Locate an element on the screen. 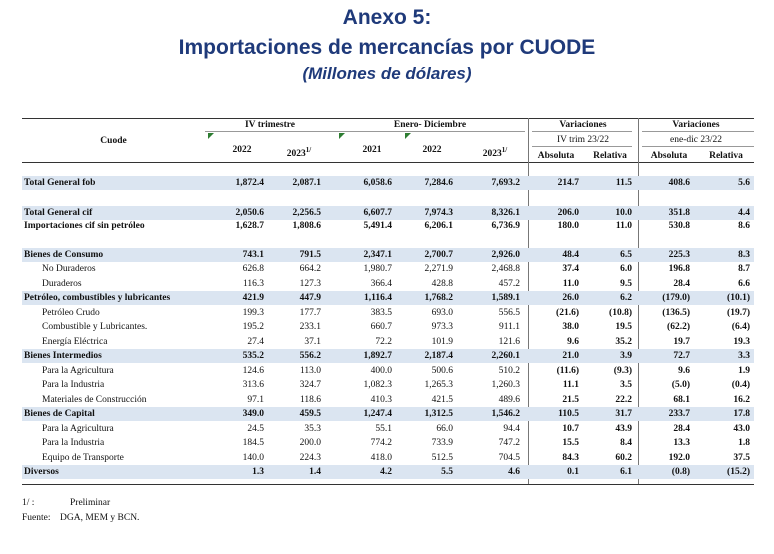 The width and height of the screenshot is (774, 554). row-value: 664.2 is located at coordinates (310, 269).